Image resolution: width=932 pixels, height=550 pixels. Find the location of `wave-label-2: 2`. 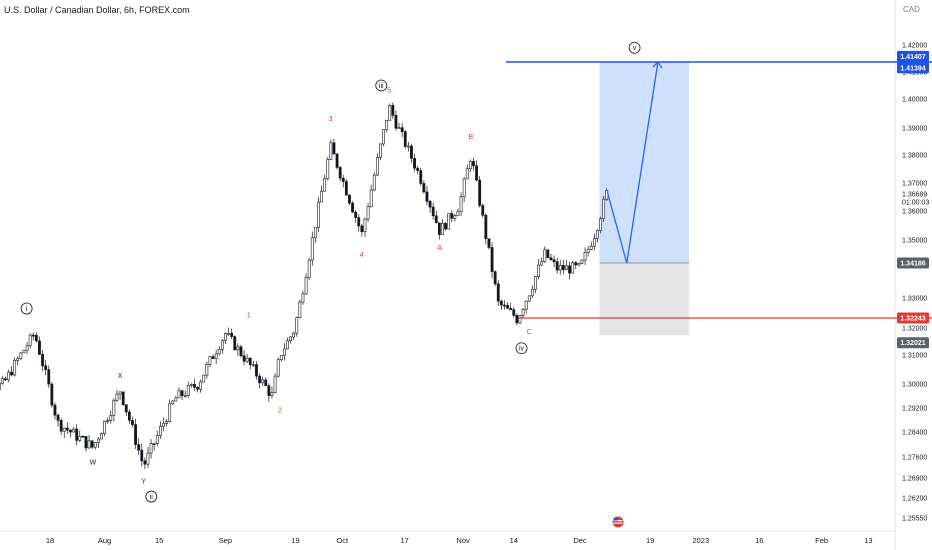

wave-label-2: 2 is located at coordinates (280, 411).